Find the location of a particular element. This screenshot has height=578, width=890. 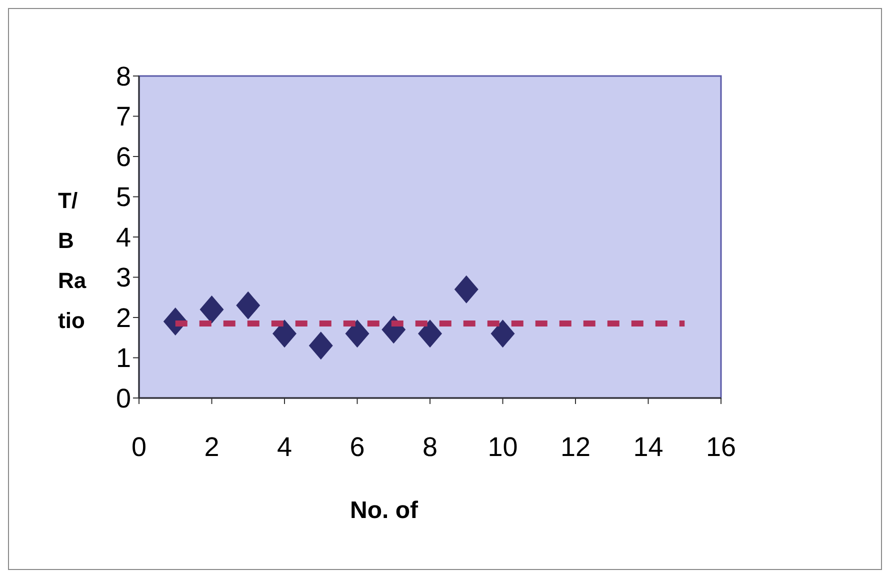

x-tick-label: 6 is located at coordinates (357, 447).